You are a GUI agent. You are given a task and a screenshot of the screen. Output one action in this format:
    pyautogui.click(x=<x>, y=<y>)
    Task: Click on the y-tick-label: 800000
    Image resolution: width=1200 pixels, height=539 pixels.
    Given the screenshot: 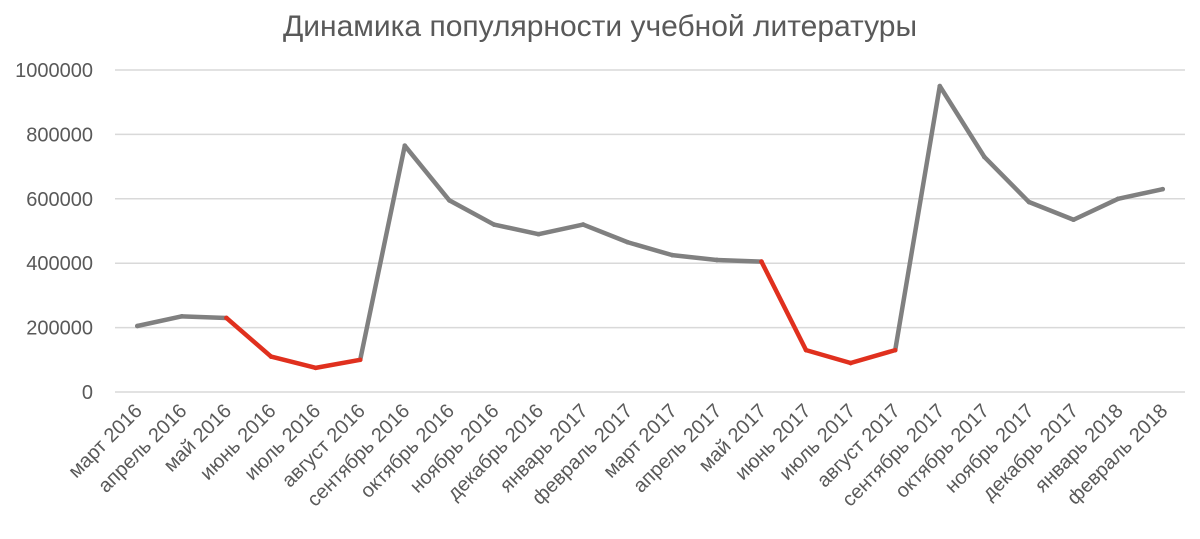 What is the action you would take?
    pyautogui.click(x=59, y=135)
    